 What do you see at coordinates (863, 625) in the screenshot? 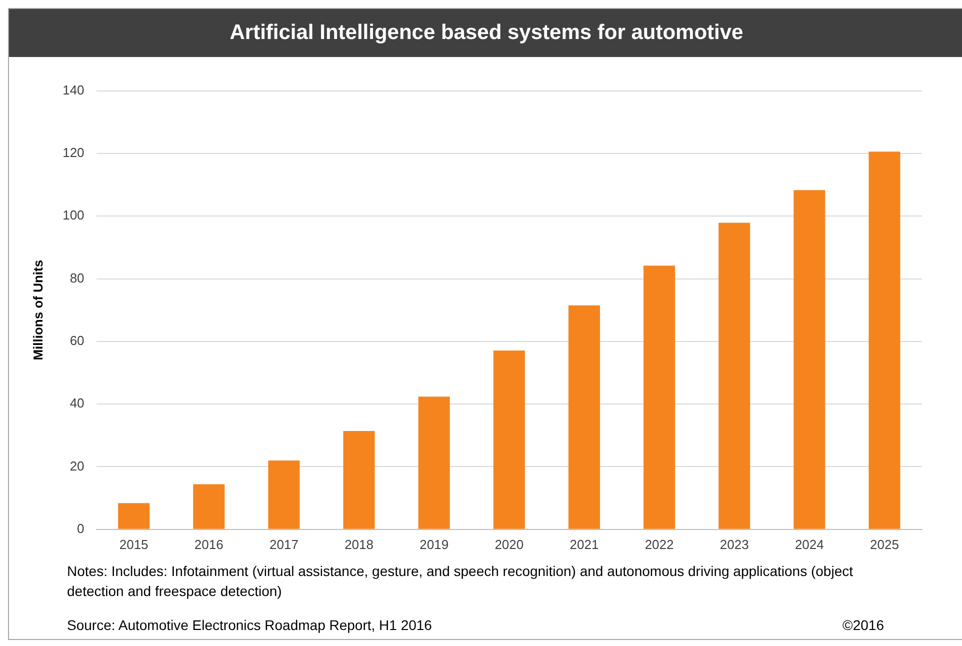
I see `text: ©2016` at bounding box center [863, 625].